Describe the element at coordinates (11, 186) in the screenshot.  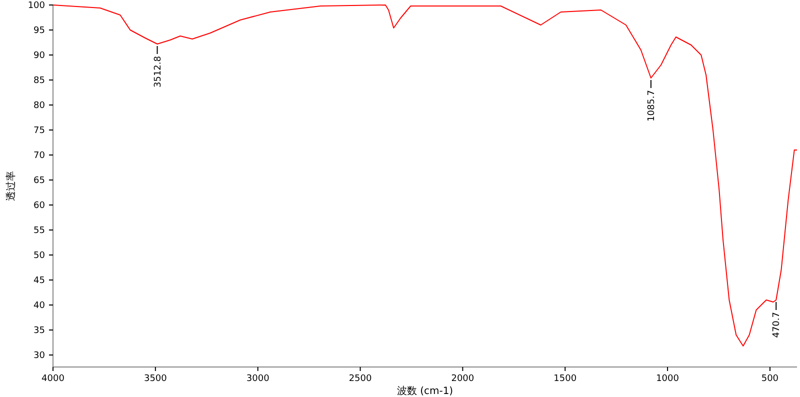
I see `y-axis-title: 透过率` at that location.